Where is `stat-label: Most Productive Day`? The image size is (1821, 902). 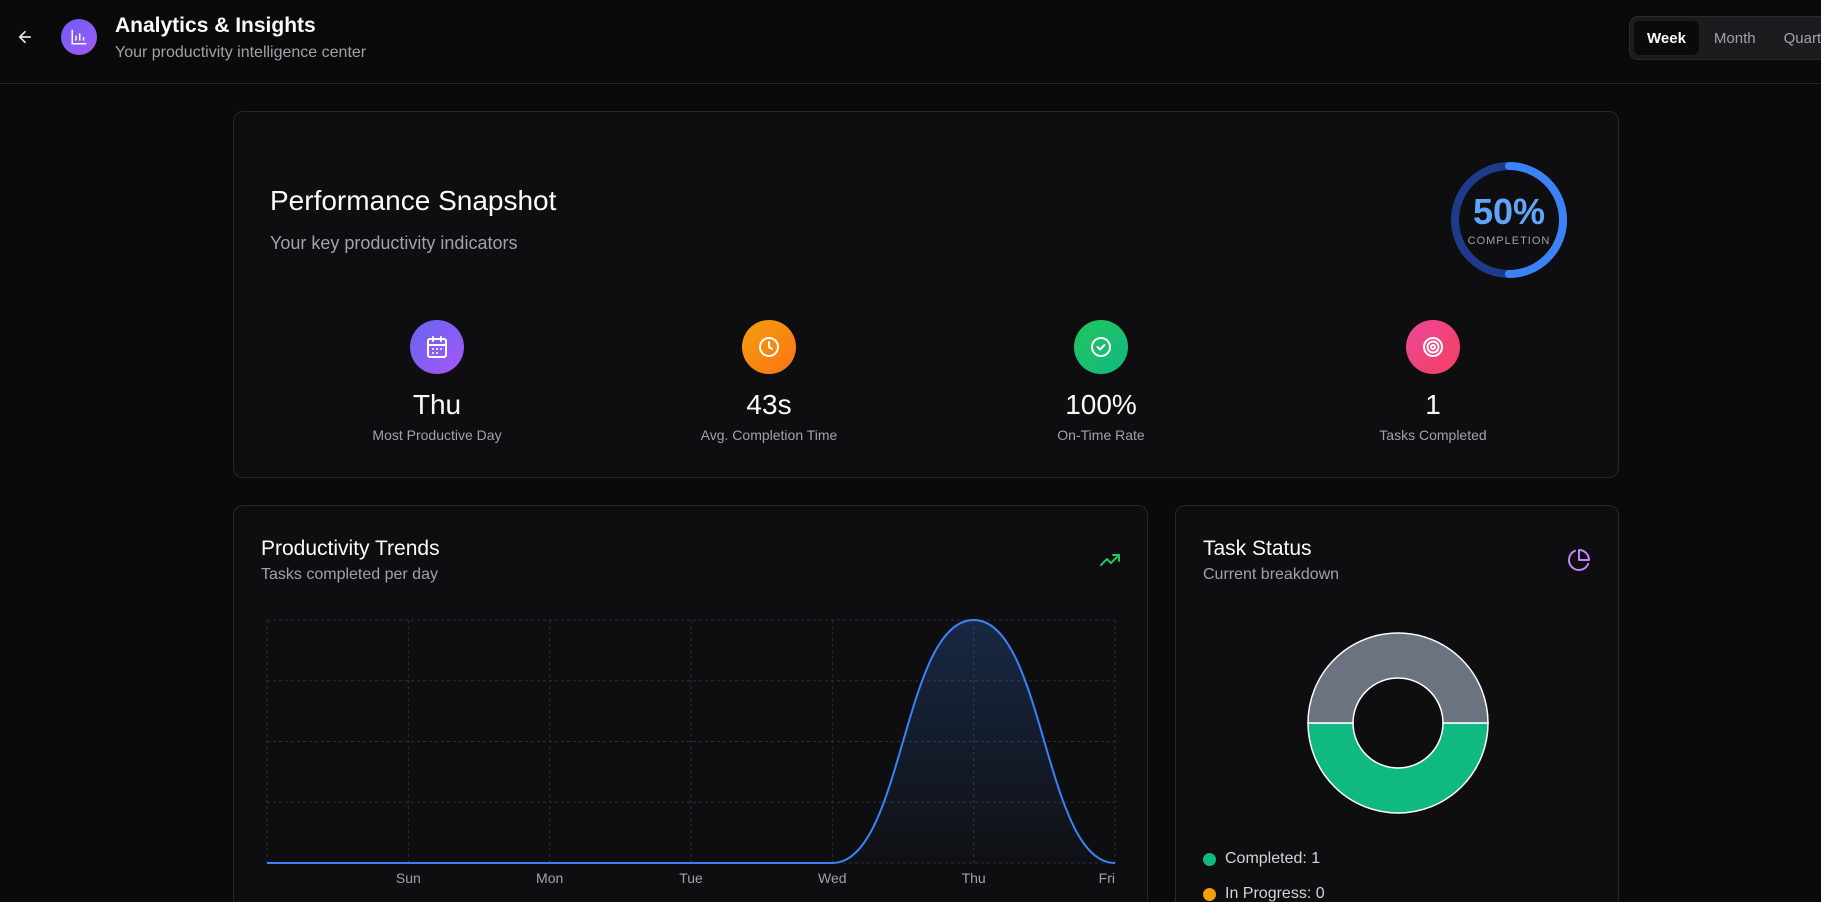
stat-label: Most Productive Day is located at coordinates (437, 435).